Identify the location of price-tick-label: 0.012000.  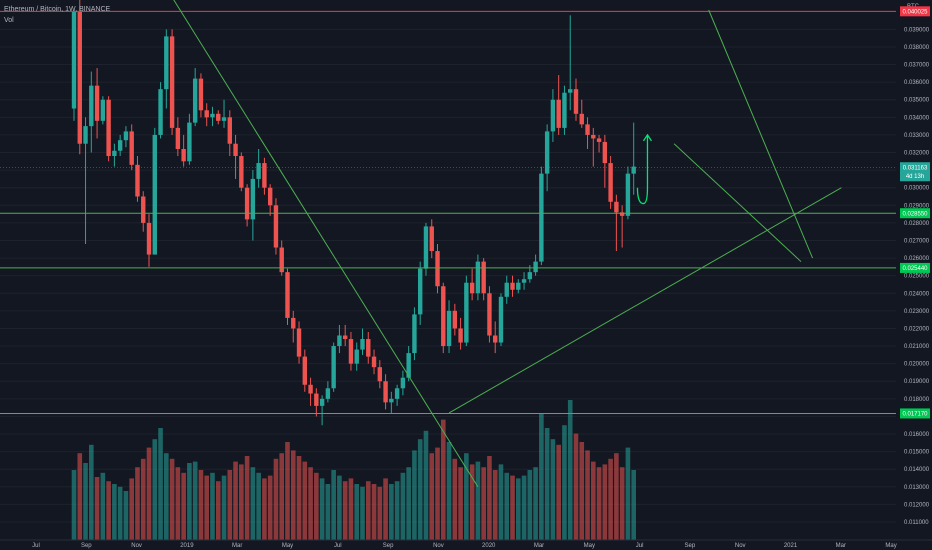
(917, 505).